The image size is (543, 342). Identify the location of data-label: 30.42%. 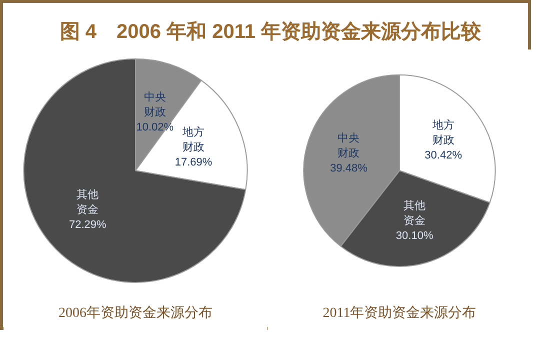
(443, 155).